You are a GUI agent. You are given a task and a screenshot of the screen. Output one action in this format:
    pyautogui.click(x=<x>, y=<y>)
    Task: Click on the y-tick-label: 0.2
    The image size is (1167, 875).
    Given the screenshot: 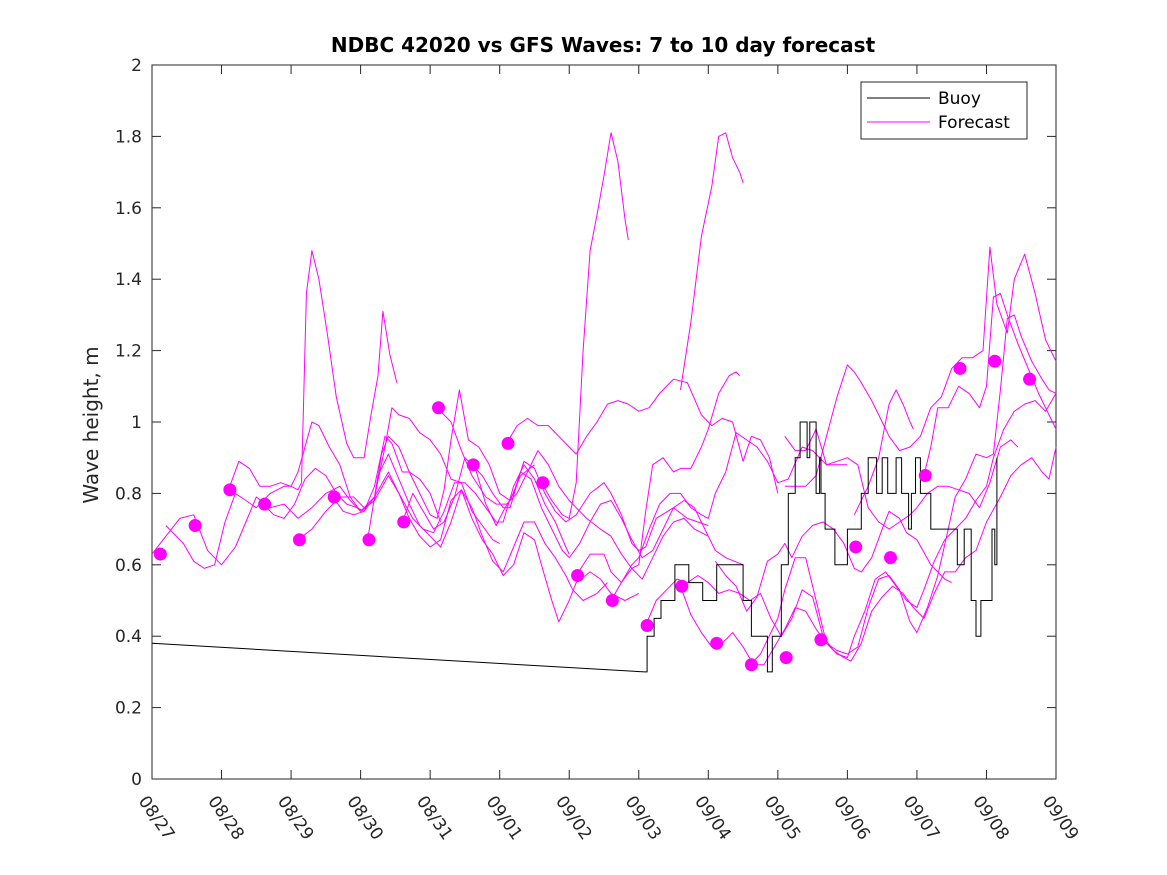 What is the action you would take?
    pyautogui.click(x=128, y=709)
    